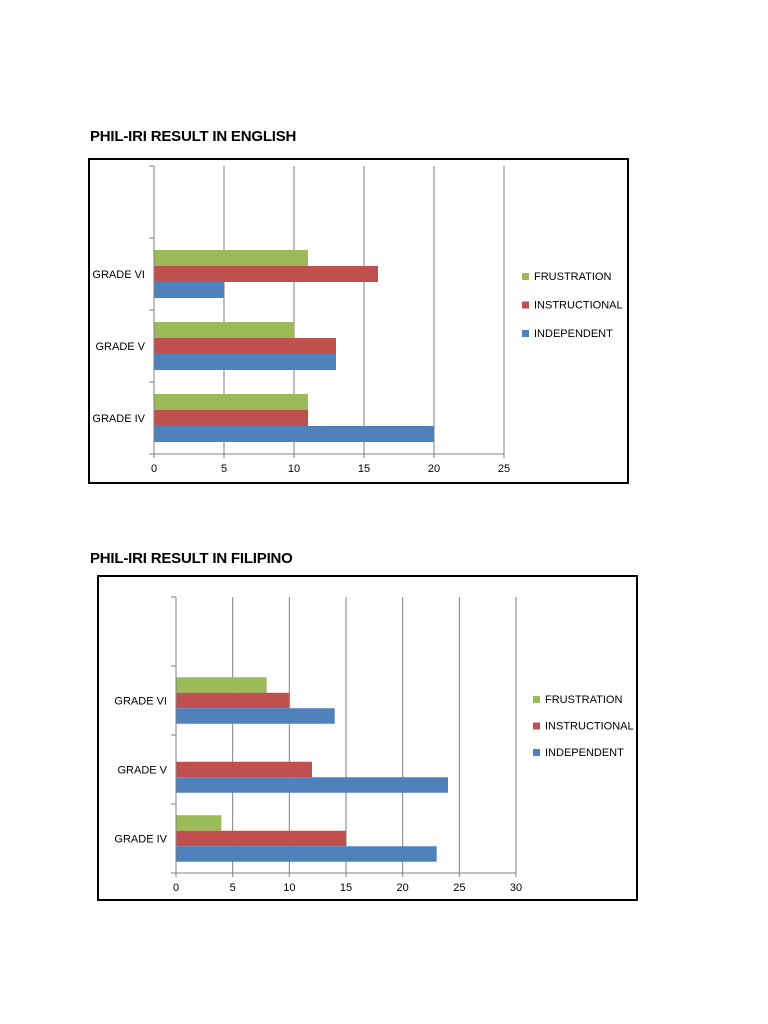  Describe the element at coordinates (224, 330) in the screenshot. I see `bar-frustration-grade-v` at that location.